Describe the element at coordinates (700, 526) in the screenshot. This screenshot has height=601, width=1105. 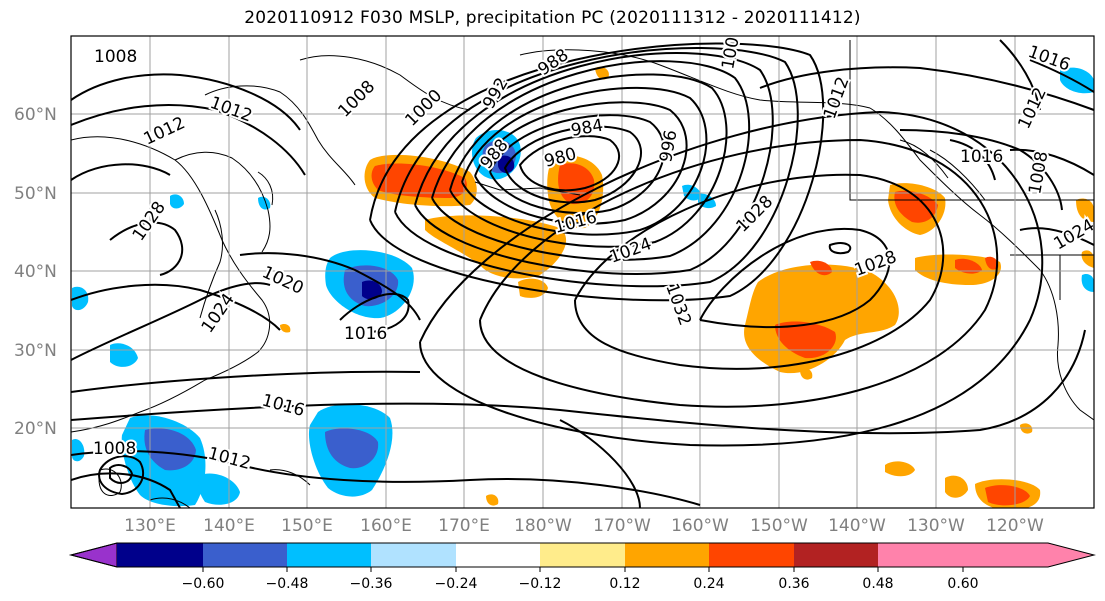
I see `lon-label: 160°W` at that location.